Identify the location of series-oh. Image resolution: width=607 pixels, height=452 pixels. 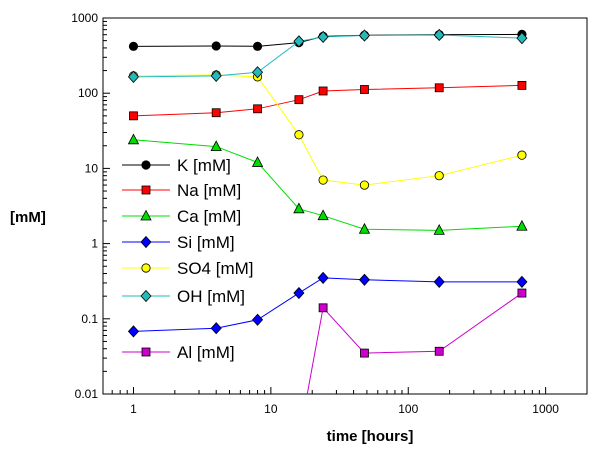
(327, 55).